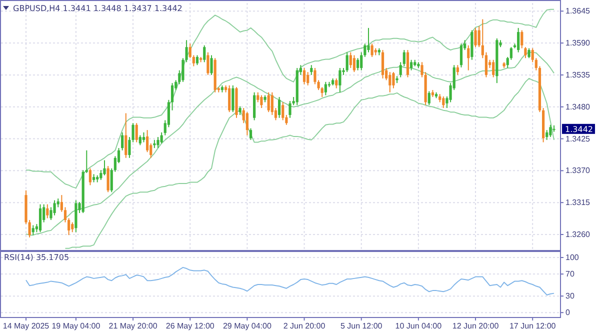 The width and height of the screenshot is (596, 335). Describe the element at coordinates (578, 235) in the screenshot. I see `y-tick-label: 1.3260` at that location.